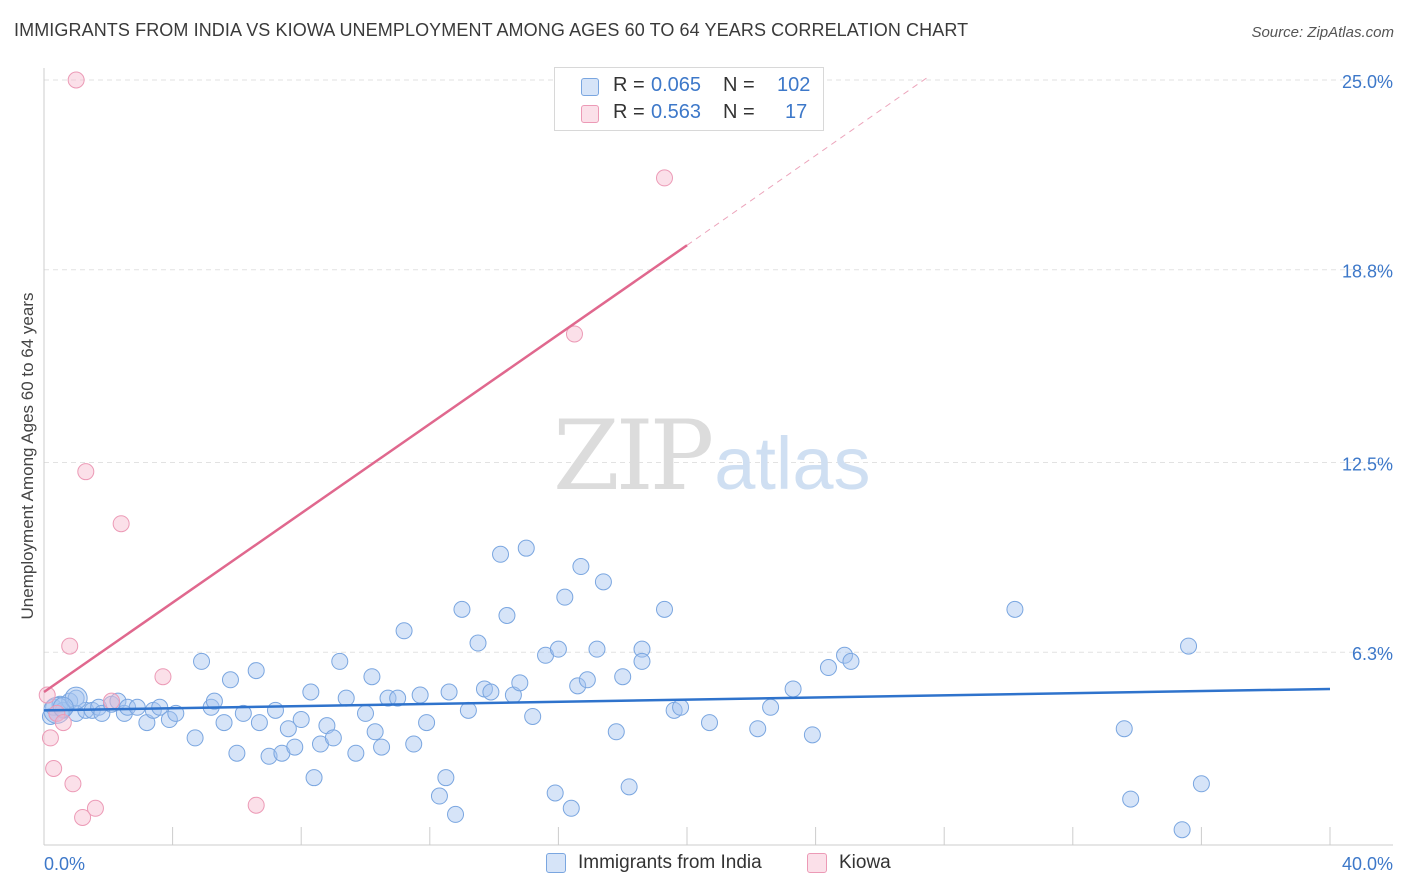 The image size is (1406, 892). What do you see at coordinates (590, 114) in the screenshot?
I see `kiowa-swatch` at bounding box center [590, 114].